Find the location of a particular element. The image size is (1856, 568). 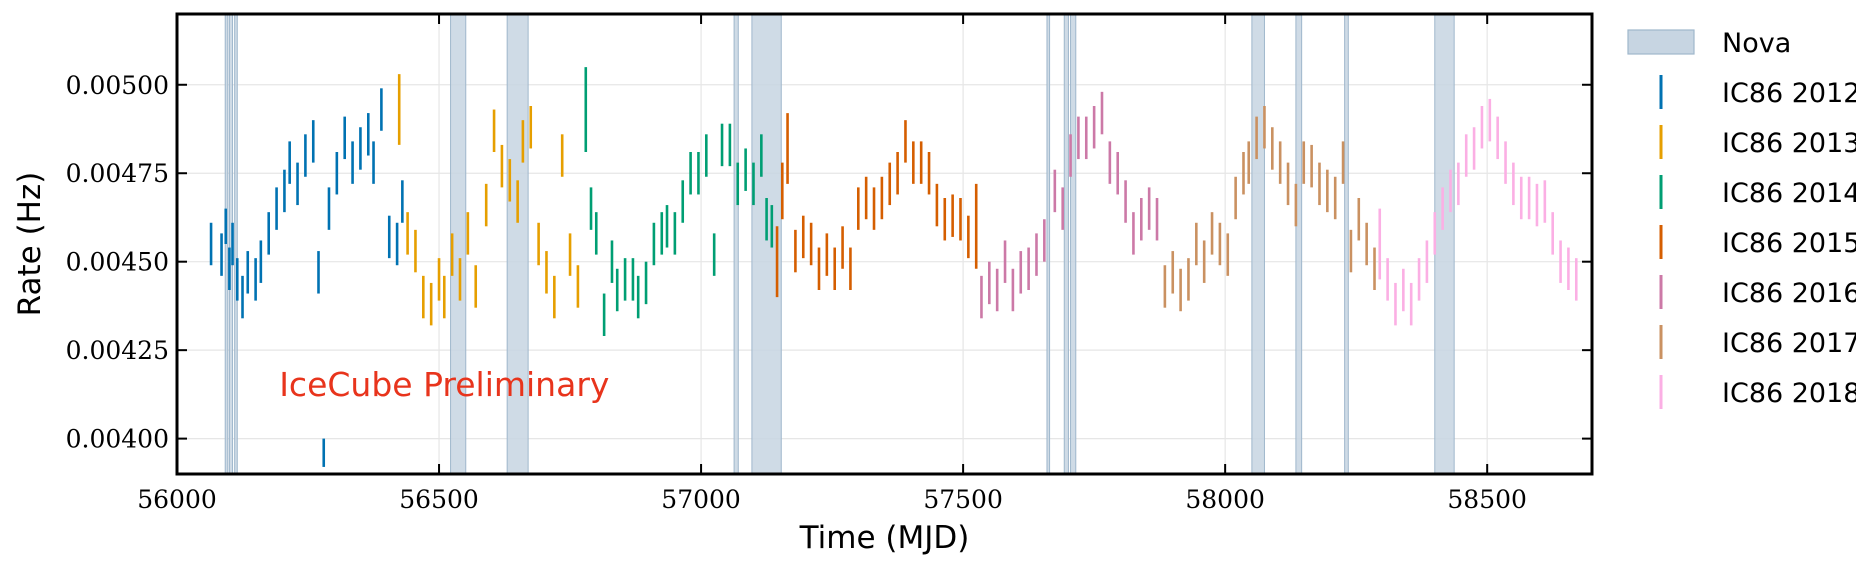

x-tick-label: 58000 is located at coordinates (1225, 499).